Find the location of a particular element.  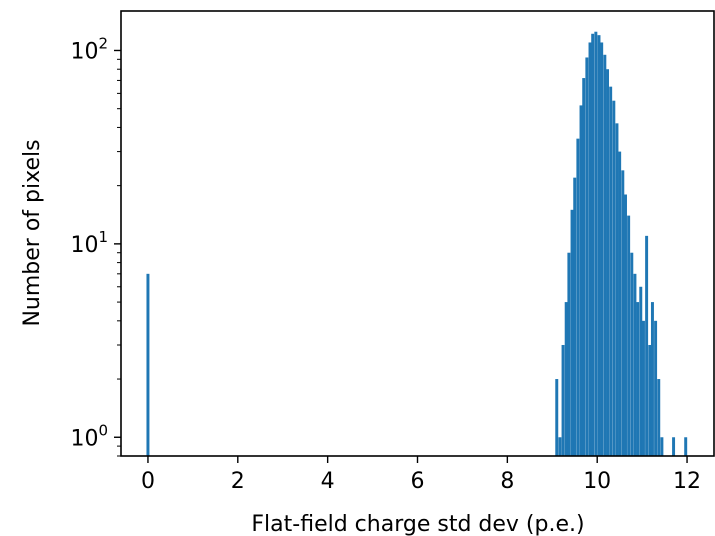

x-tick-label: 0 is located at coordinates (148, 481).